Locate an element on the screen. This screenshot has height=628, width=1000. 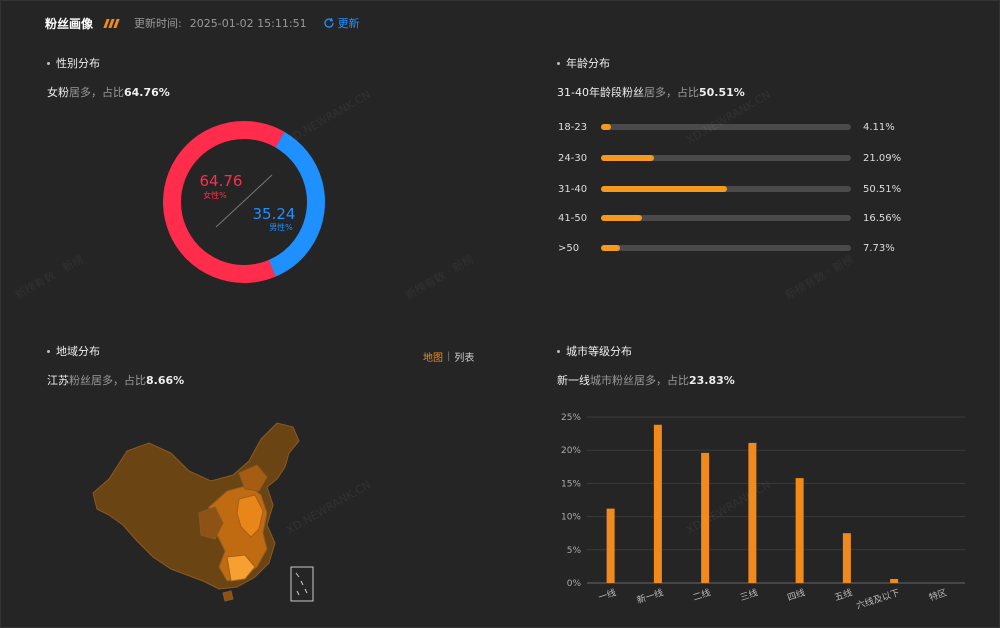
age-row: 41-50 16.56% is located at coordinates (730, 218).